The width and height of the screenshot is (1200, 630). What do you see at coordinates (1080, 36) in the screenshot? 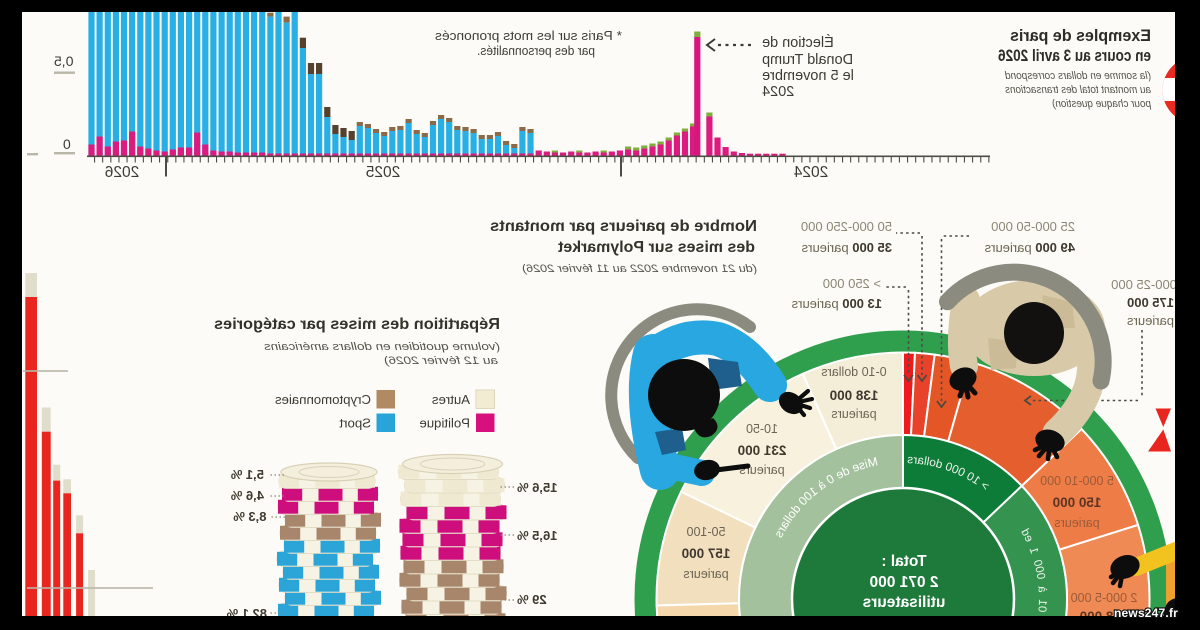
I see `svg-text: Exemples de paris` at bounding box center [1080, 36].